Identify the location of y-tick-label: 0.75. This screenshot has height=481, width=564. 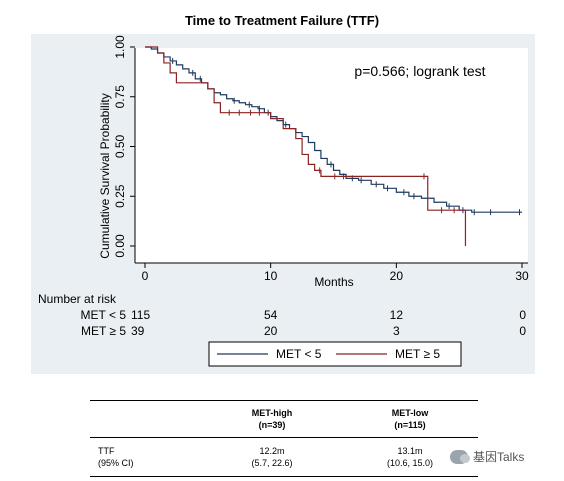
(120, 97).